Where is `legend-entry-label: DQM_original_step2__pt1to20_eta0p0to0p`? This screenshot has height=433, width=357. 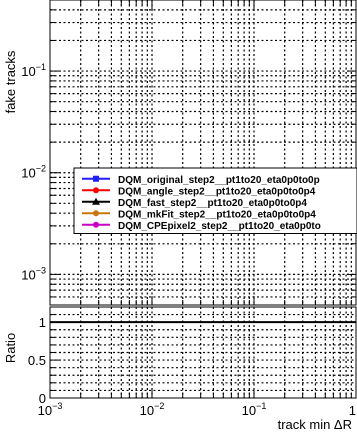
legend-entry-label: DQM_original_step2__pt1to20_eta0p0to0p is located at coordinates (219, 180).